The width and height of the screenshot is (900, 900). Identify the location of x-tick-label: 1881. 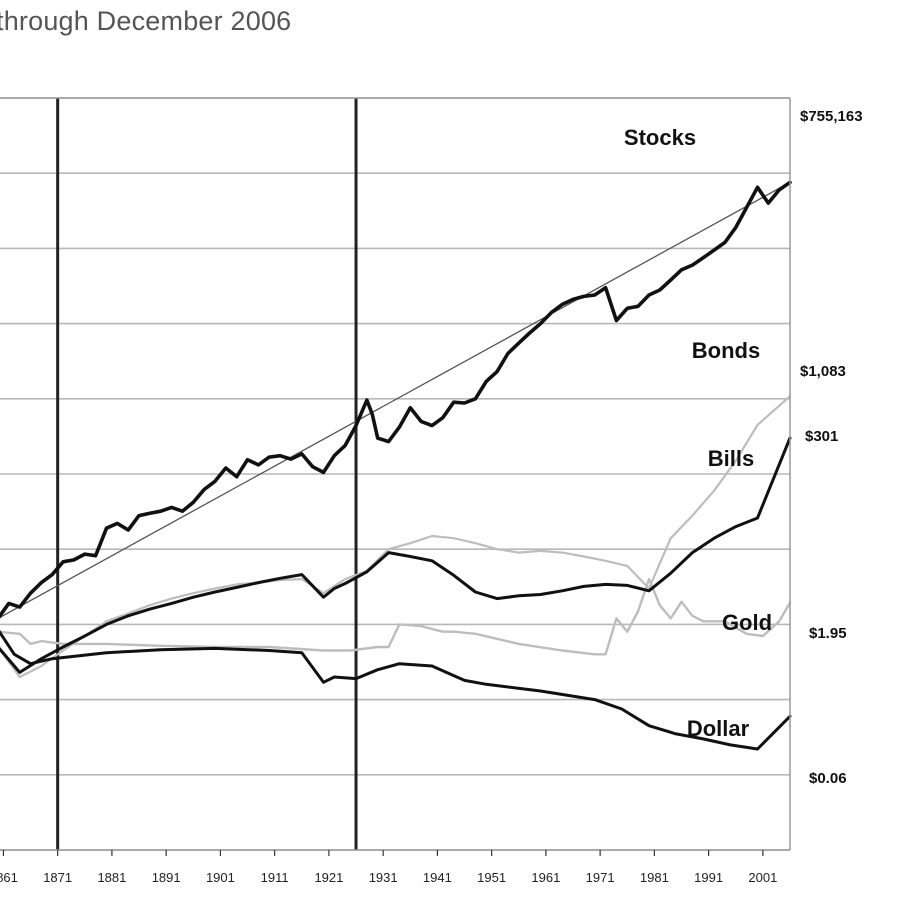
(111, 877).